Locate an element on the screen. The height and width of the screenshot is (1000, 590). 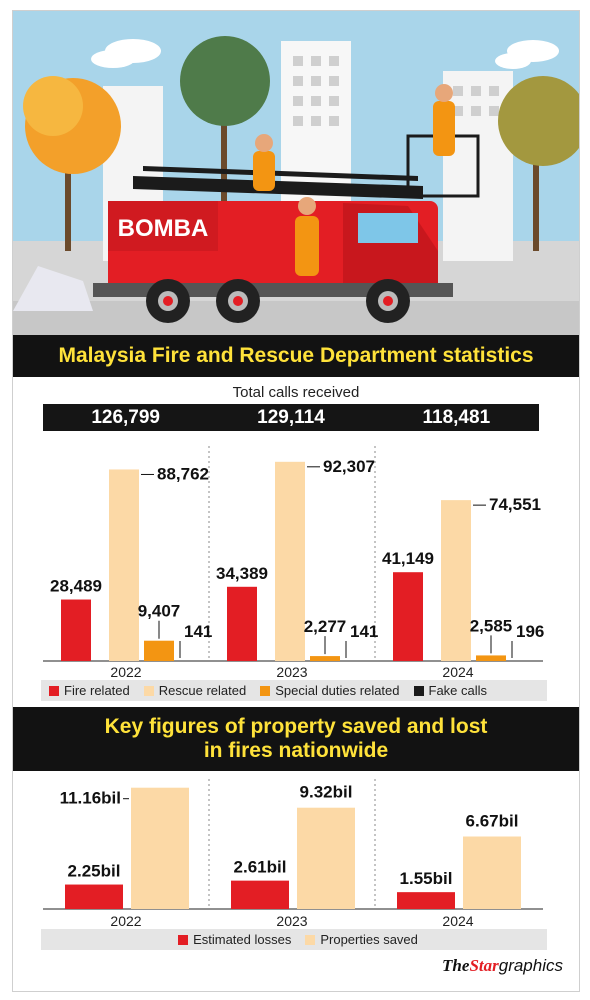
label-fire-2024: 41,149 is located at coordinates (408, 558).